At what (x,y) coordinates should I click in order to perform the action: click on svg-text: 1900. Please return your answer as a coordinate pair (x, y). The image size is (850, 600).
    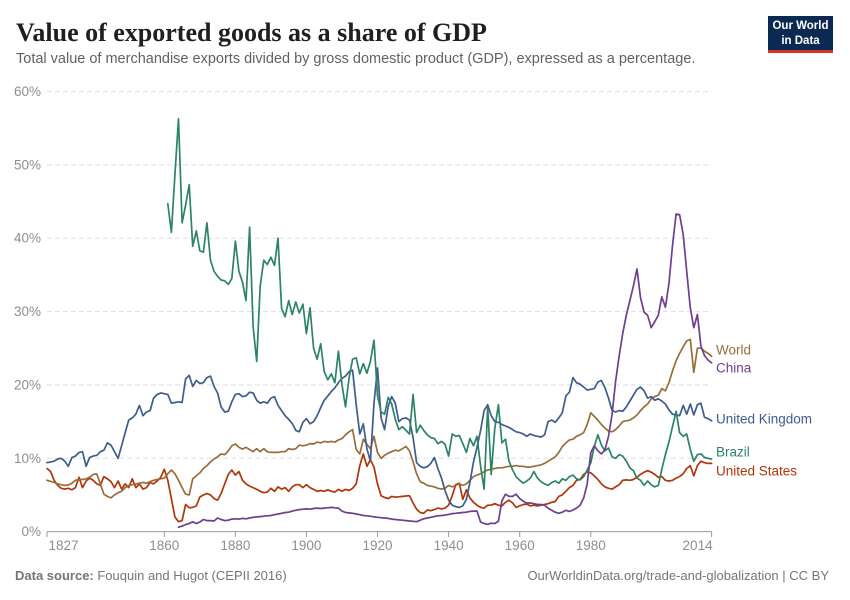
    Looking at the image, I should click on (306, 545).